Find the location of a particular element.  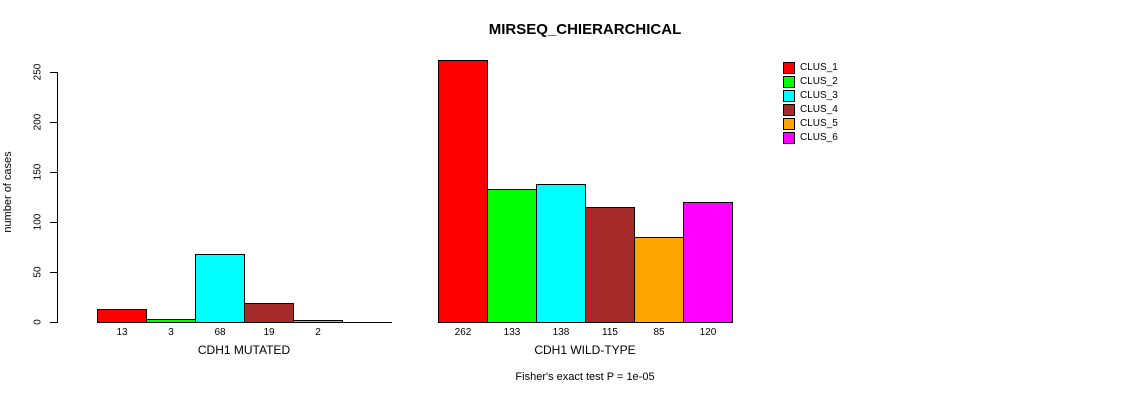

bar-value-label: 13 is located at coordinates (122, 332).